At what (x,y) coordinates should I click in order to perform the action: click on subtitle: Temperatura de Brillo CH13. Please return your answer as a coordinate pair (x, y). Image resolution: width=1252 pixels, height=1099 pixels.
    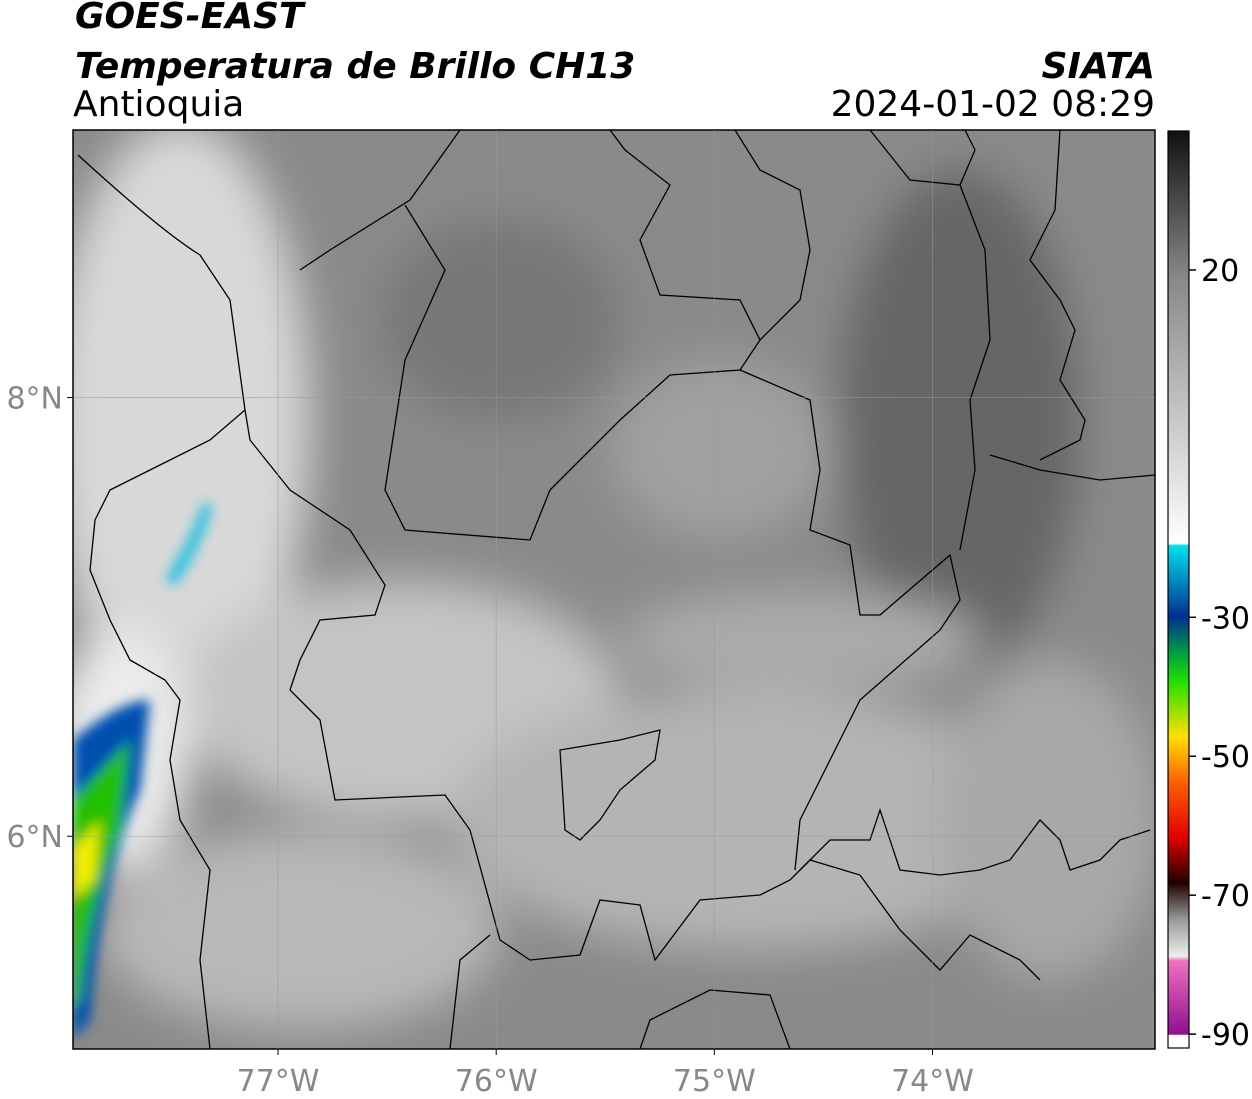
    Looking at the image, I should click on (355, 66).